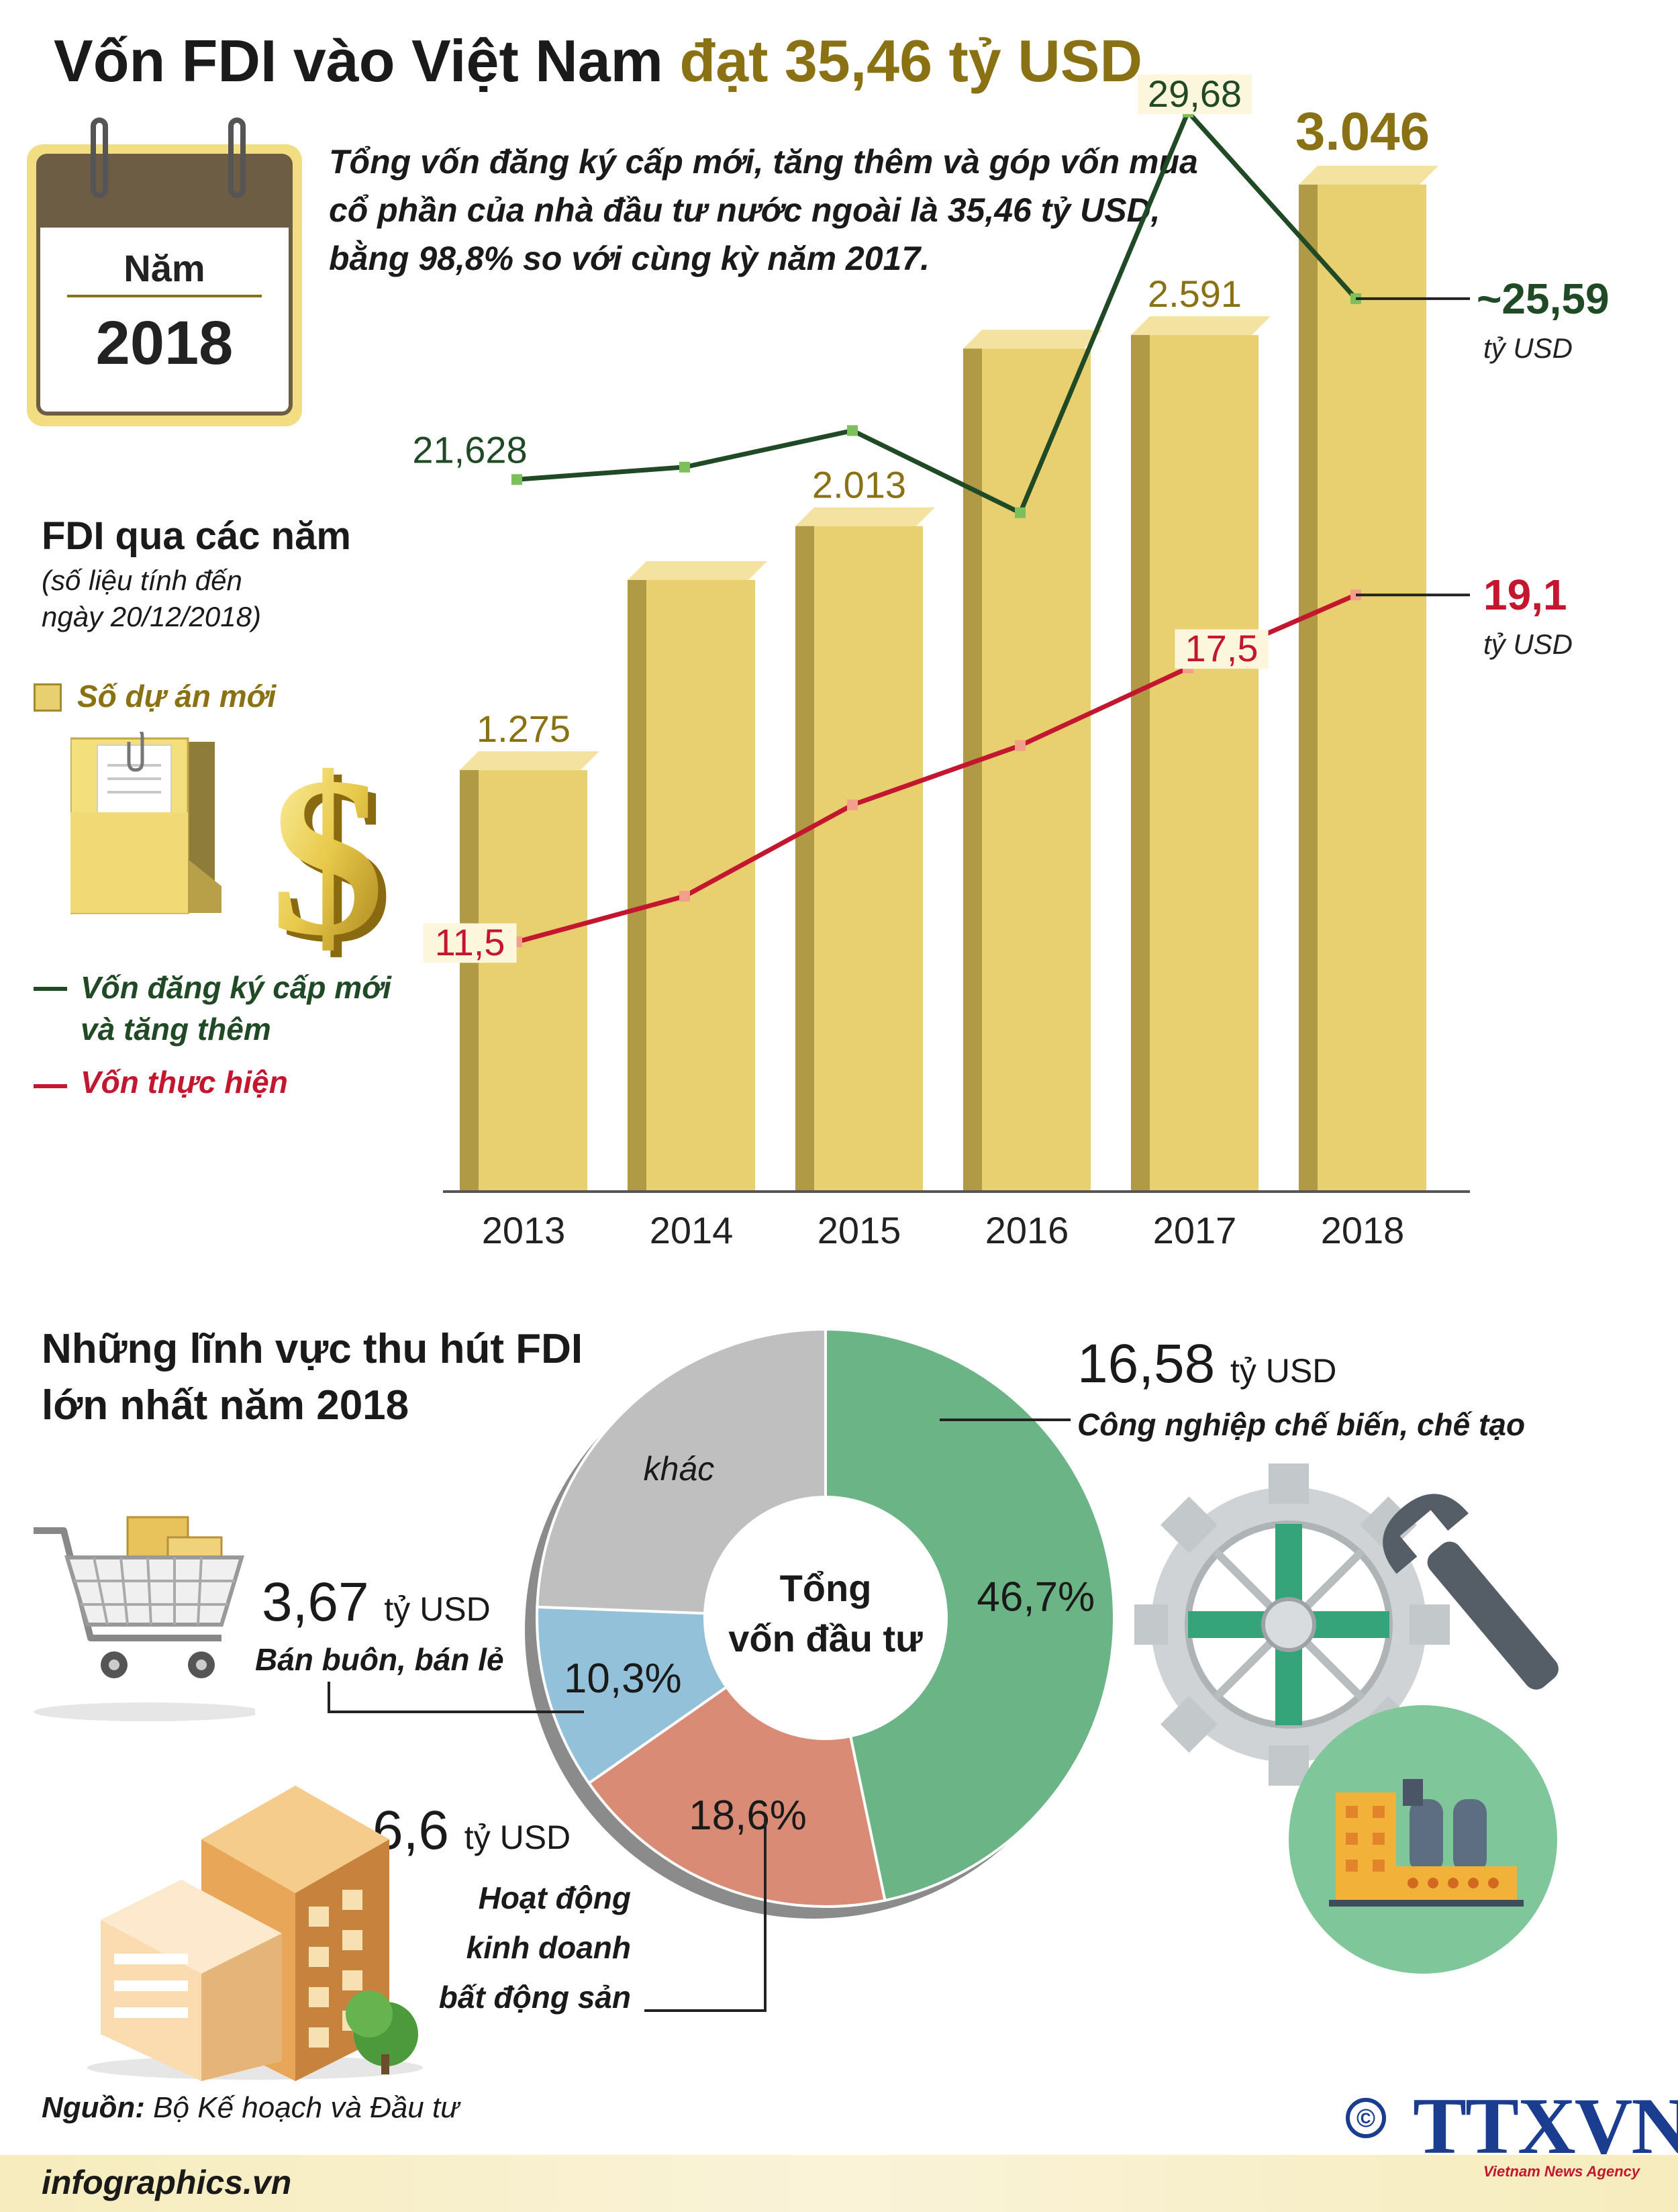  I want to click on footer-site: infographics.vn, so click(167, 2182).